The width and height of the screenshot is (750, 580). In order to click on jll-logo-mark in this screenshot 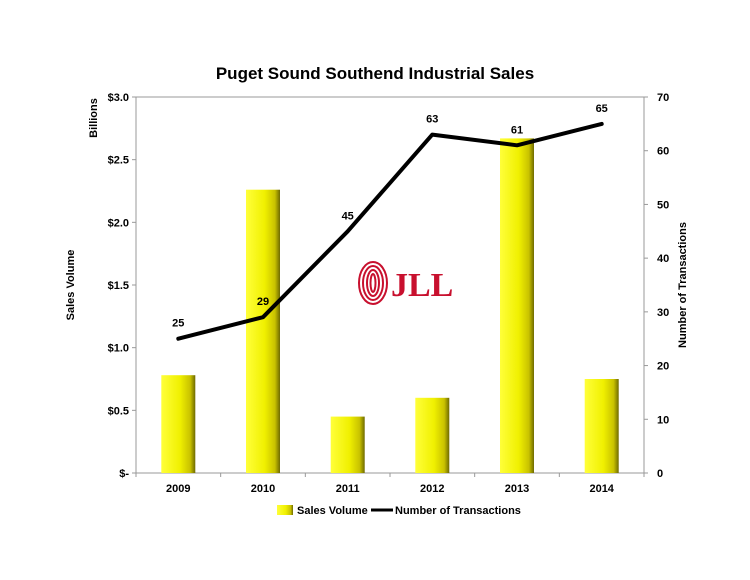, I will do `click(373, 283)`.